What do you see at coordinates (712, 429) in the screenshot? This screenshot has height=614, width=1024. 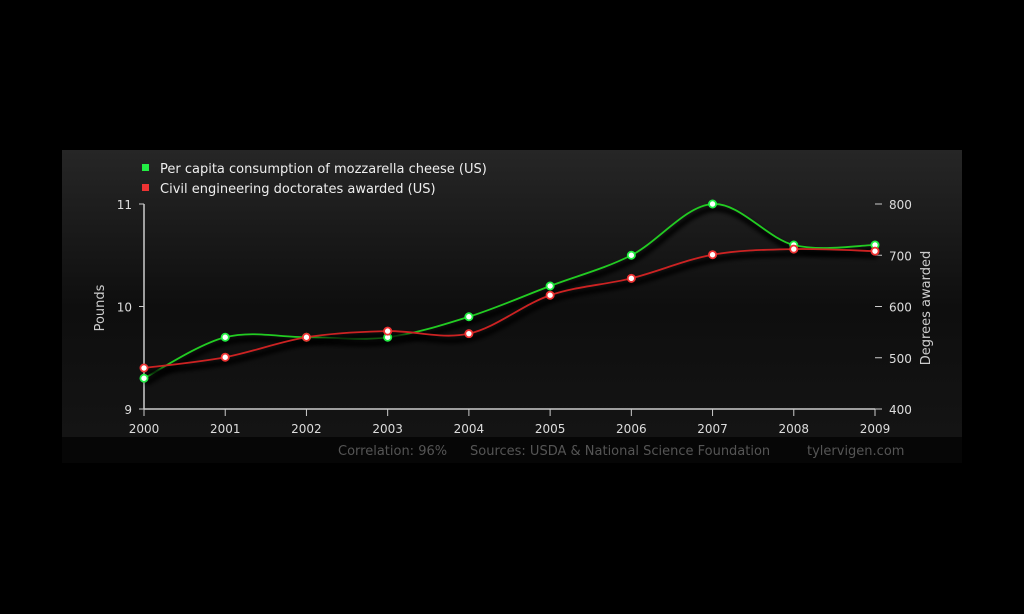 I see `x-tick-label: 2007` at bounding box center [712, 429].